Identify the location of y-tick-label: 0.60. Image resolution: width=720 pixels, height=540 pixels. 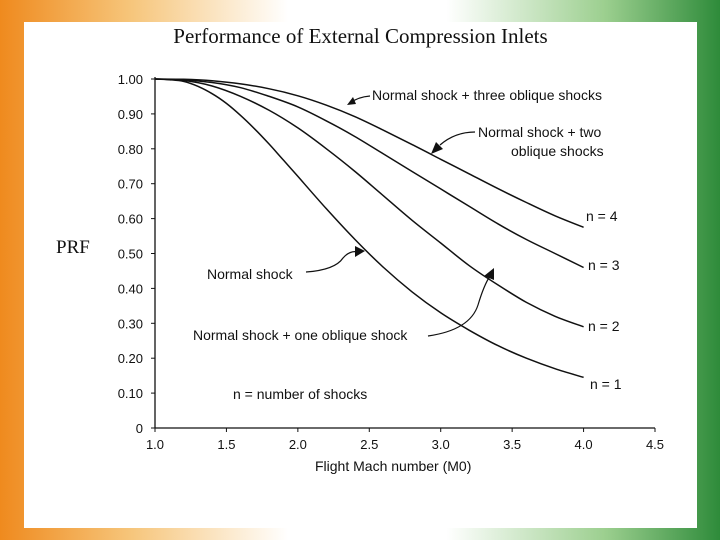
(130, 219).